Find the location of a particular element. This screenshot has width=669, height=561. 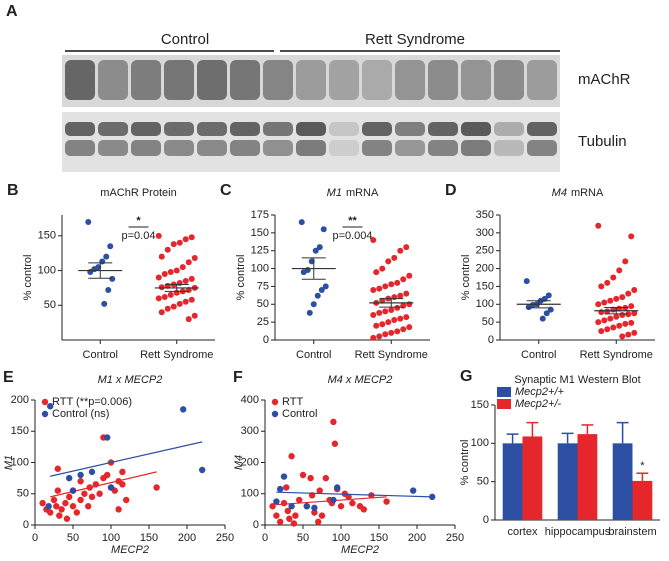

significance-stars: ** is located at coordinates (352, 221).